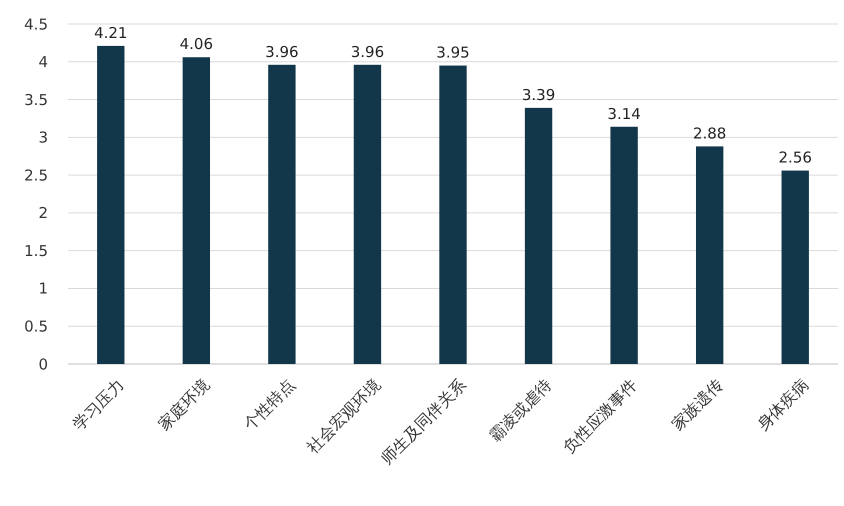 This screenshot has height=506, width=844. I want to click on x-tick-label: 负性应激事件, so click(600, 416).